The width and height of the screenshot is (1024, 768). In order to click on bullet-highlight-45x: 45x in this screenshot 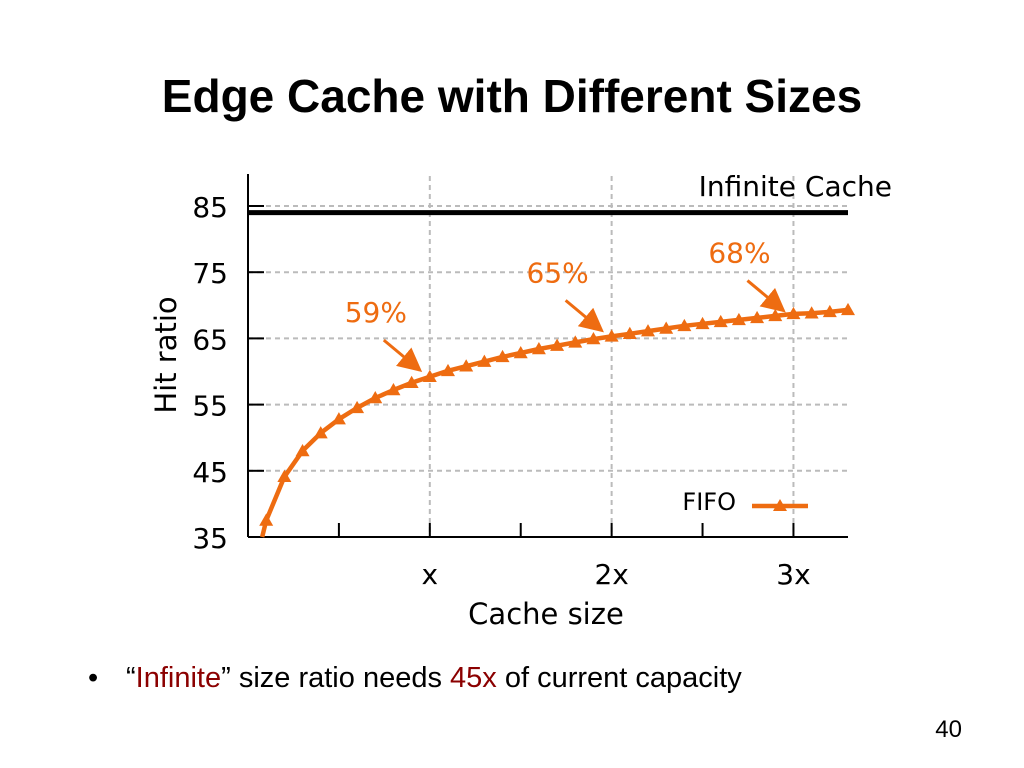, I will do `click(473, 678)`.